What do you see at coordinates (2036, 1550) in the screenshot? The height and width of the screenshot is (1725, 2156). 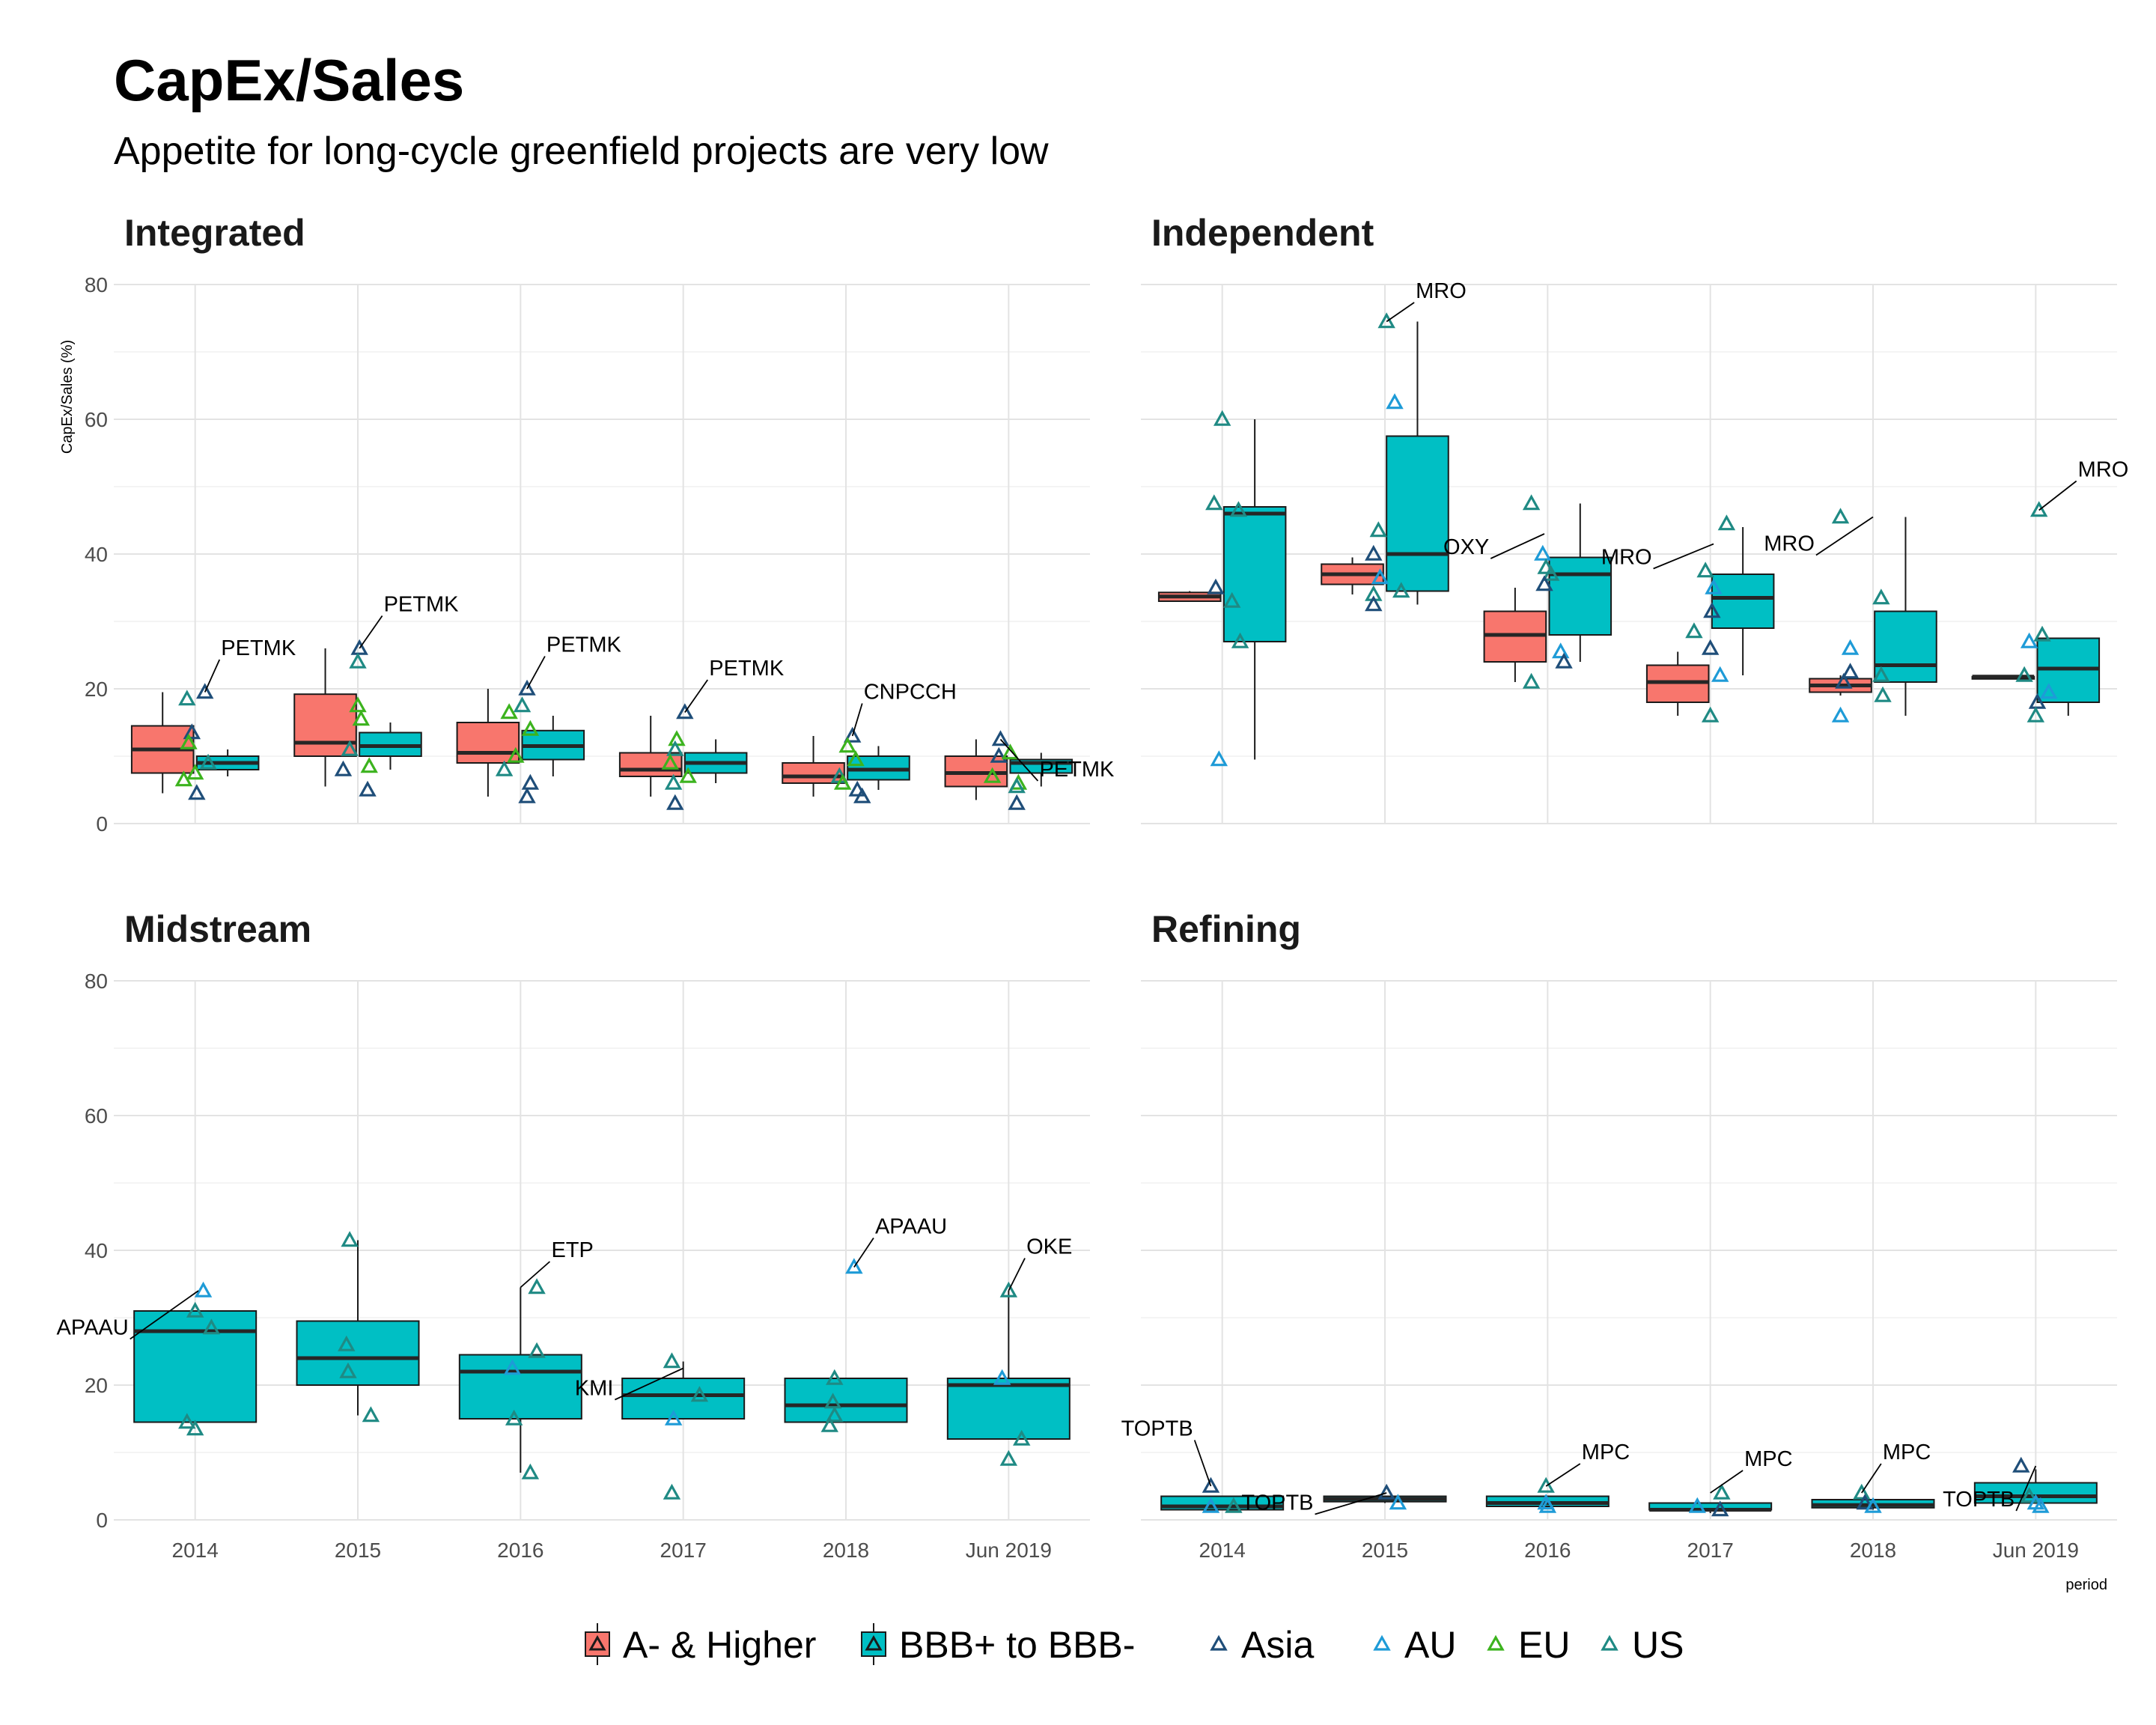 I see `x-tick-label: Jun 2019` at bounding box center [2036, 1550].